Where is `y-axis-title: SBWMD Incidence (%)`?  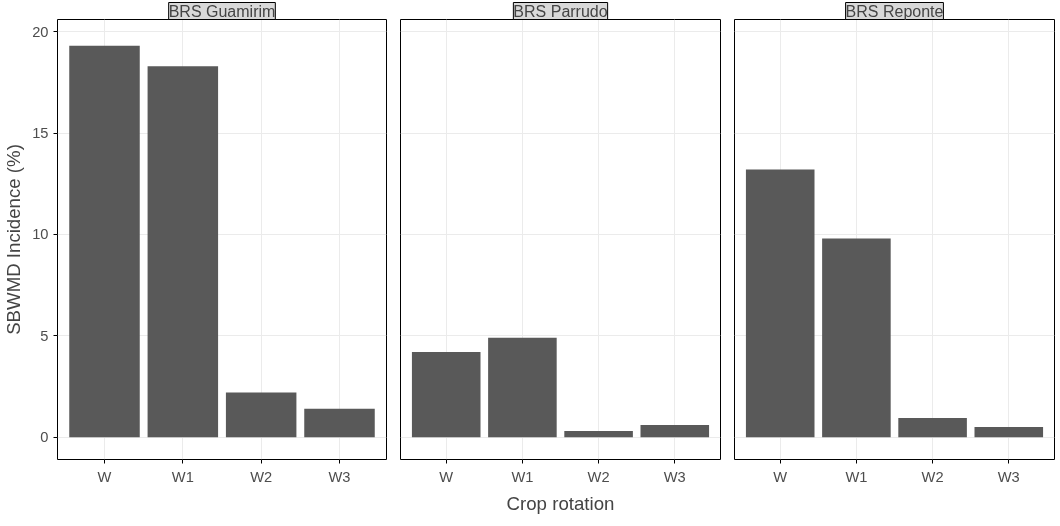
y-axis-title: SBWMD Incidence (%) is located at coordinates (14, 239).